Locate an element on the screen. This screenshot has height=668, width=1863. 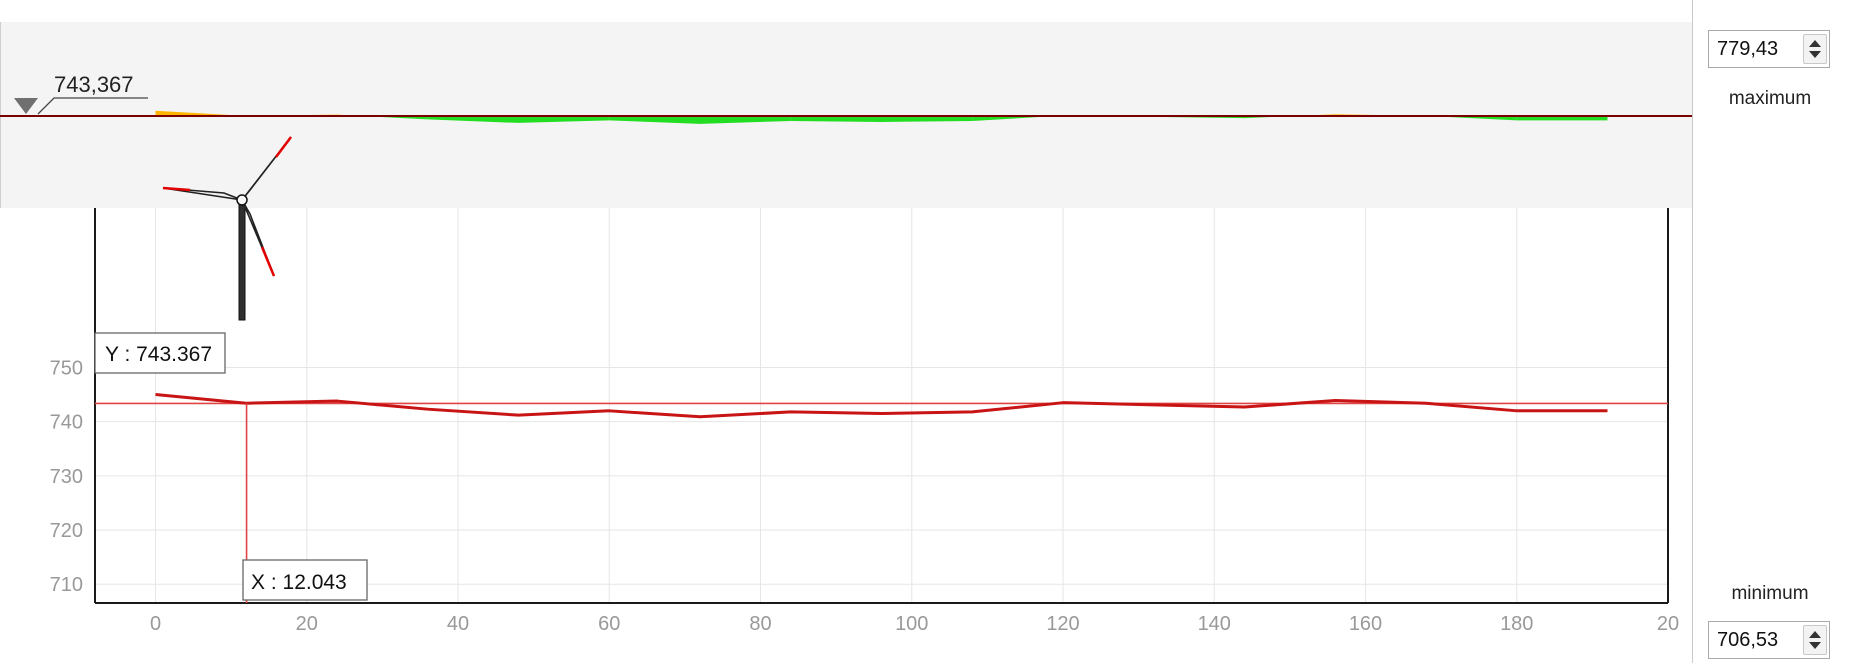
y-crosshair-label: Y : 743.367 is located at coordinates (158, 354).